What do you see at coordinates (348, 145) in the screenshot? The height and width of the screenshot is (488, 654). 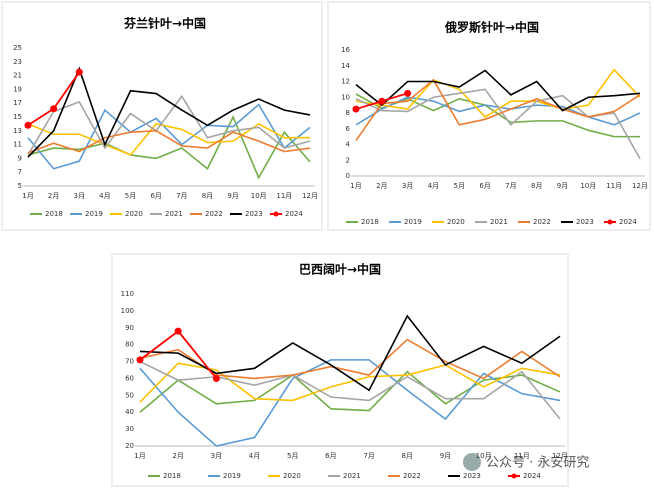 I see `y-tick-label: 4` at bounding box center [348, 145].